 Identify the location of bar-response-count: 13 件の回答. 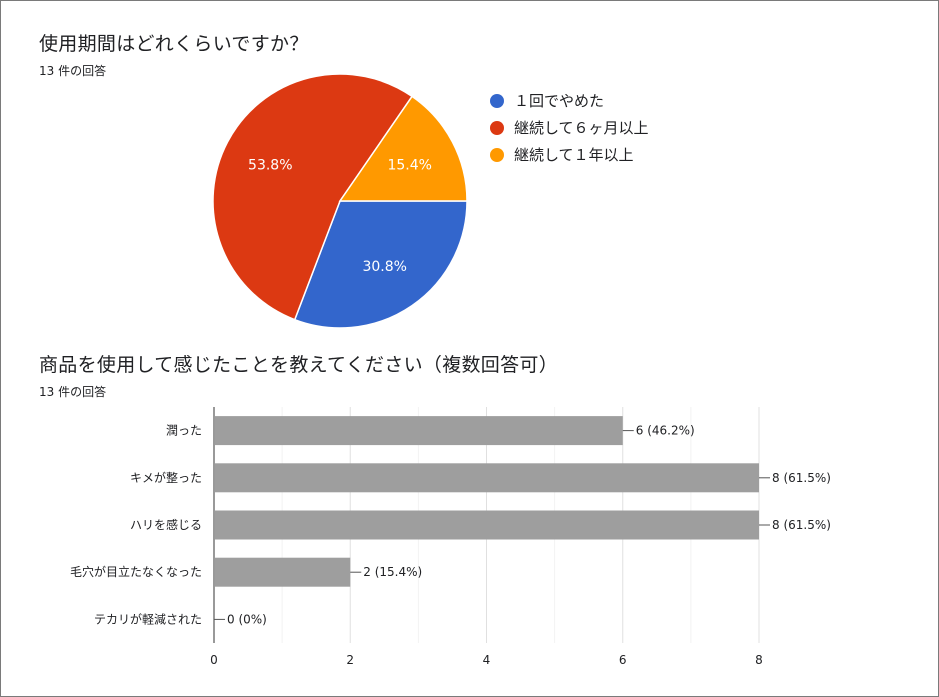
(73, 392).